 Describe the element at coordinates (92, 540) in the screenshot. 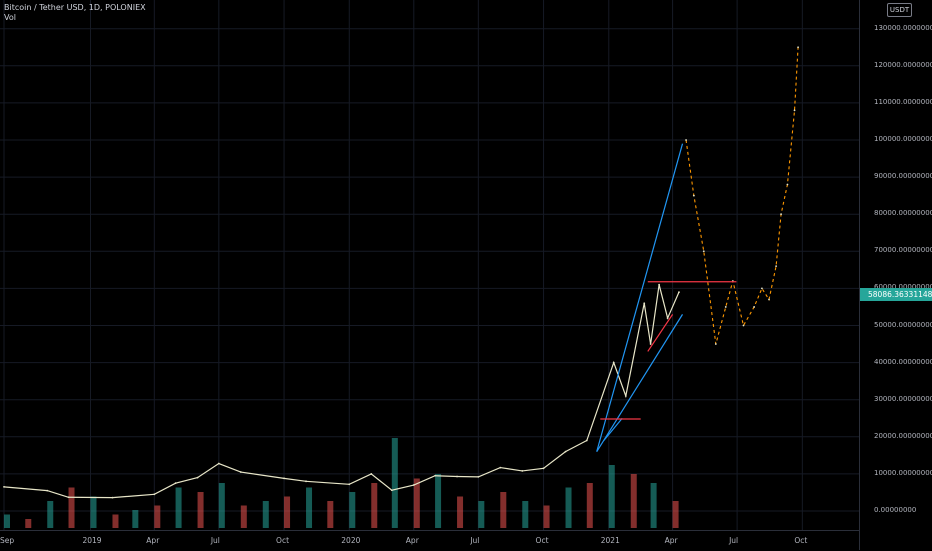

I see `time-tick-label: 2019` at that location.